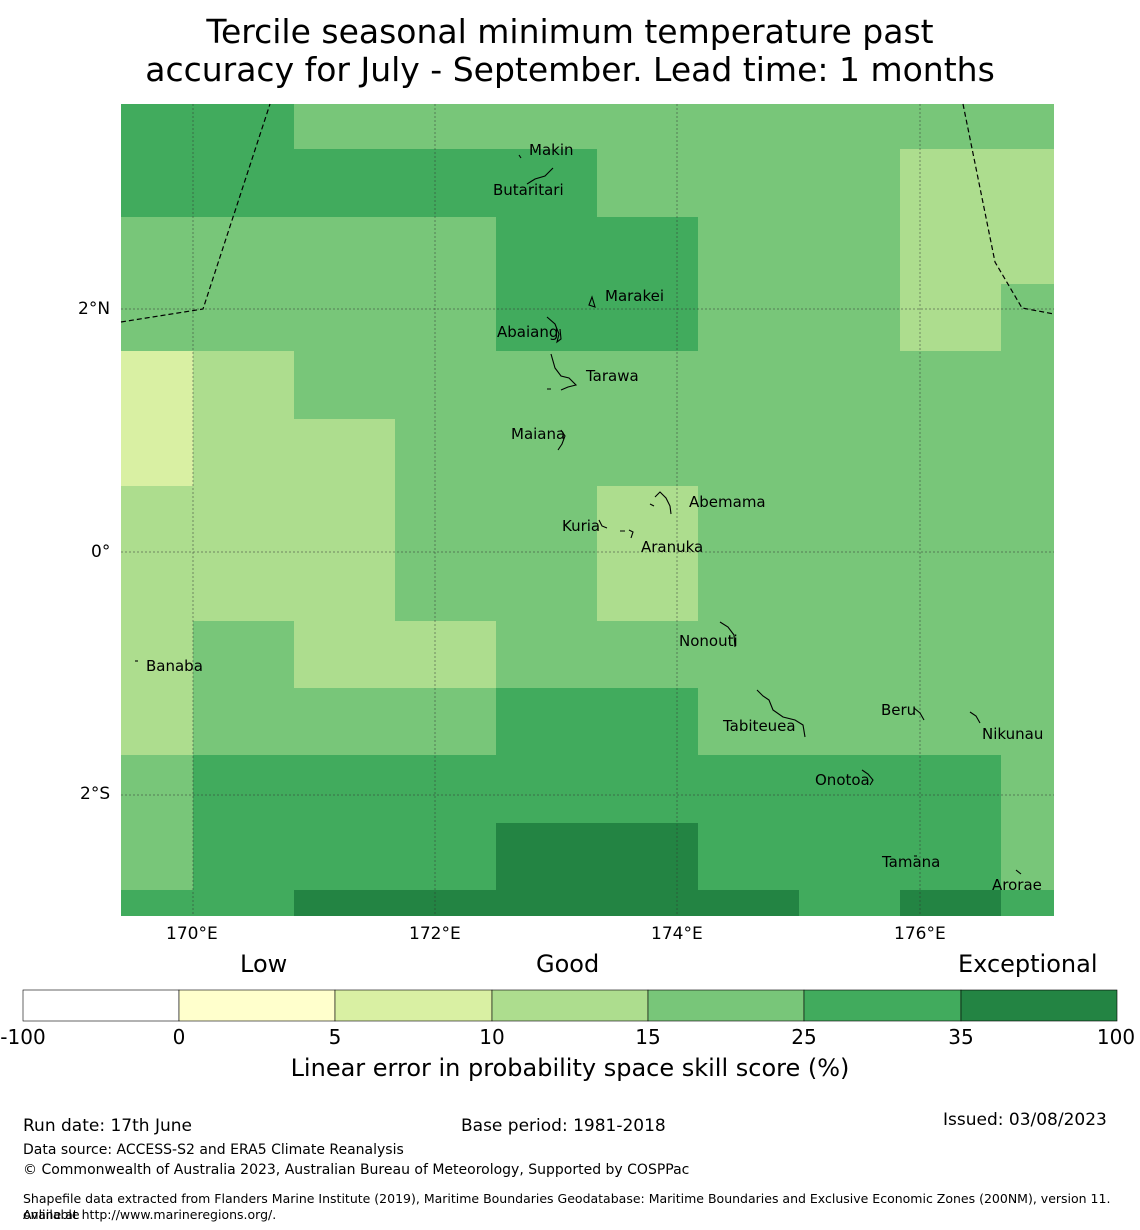  Describe the element at coordinates (174, 666) in the screenshot. I see `place-label-banaba: Banaba` at that location.